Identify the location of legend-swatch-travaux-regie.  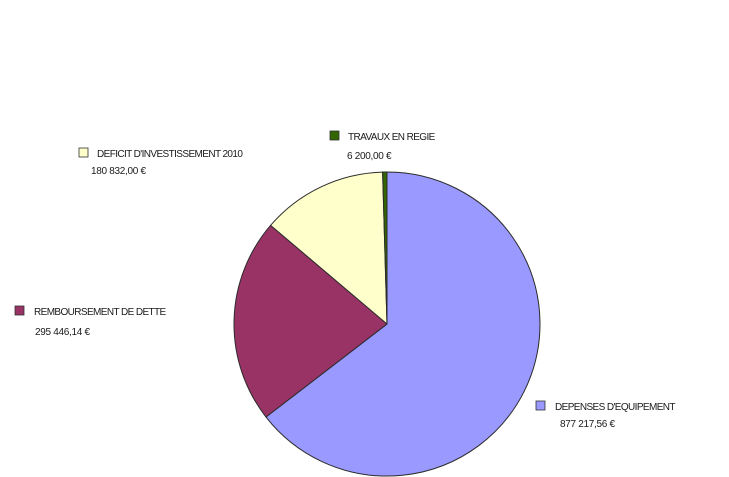
(334, 135).